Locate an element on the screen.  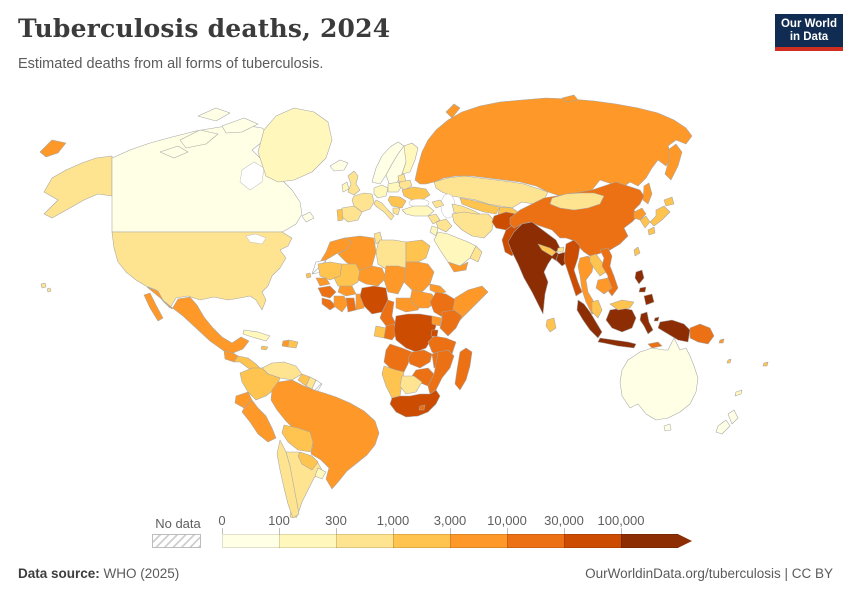
country-cuba is located at coordinates (256, 335).